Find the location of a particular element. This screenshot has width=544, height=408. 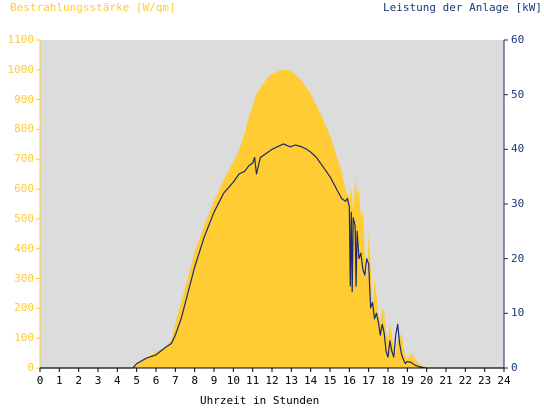

x-axis-tick-label: 6 is located at coordinates (156, 380).